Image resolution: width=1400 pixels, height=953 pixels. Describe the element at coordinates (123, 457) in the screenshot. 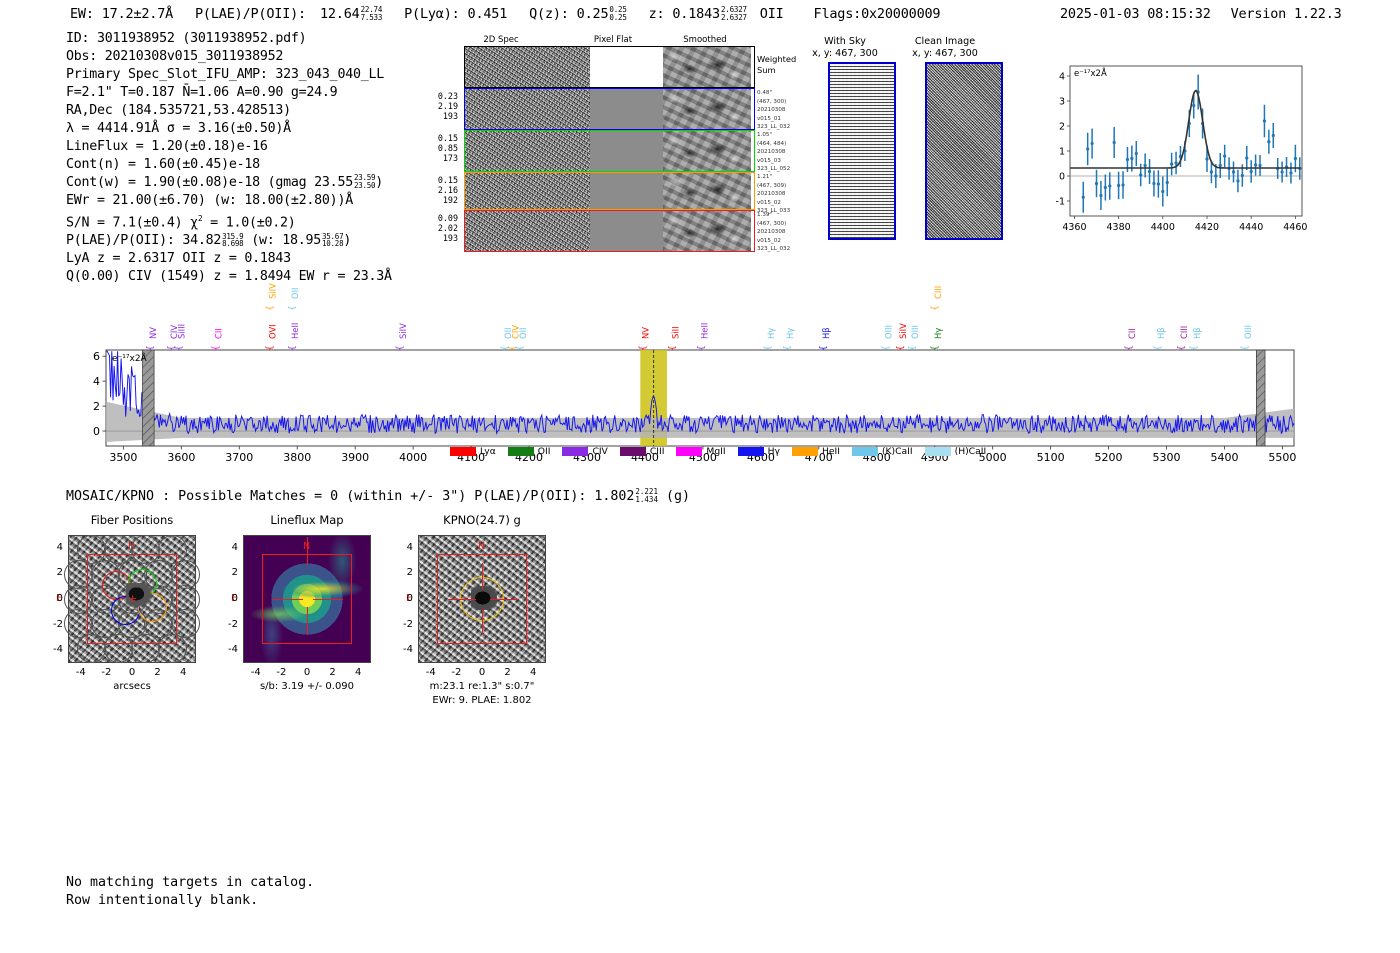

I see `svg-text: 3500` at that location.